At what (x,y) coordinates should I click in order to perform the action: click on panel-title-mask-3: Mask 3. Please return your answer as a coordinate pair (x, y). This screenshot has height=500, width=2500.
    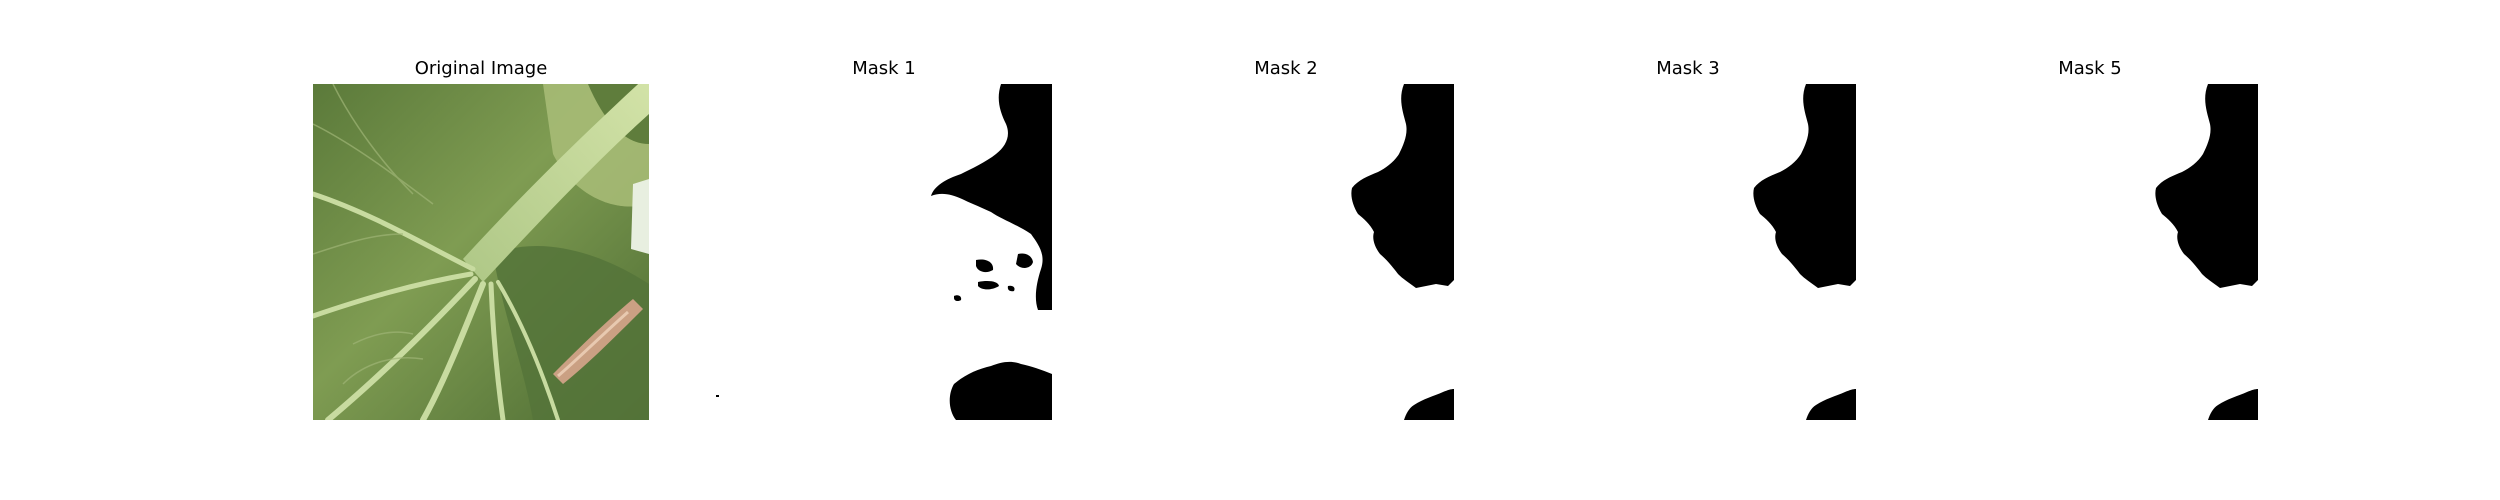
    Looking at the image, I should click on (1688, 68).